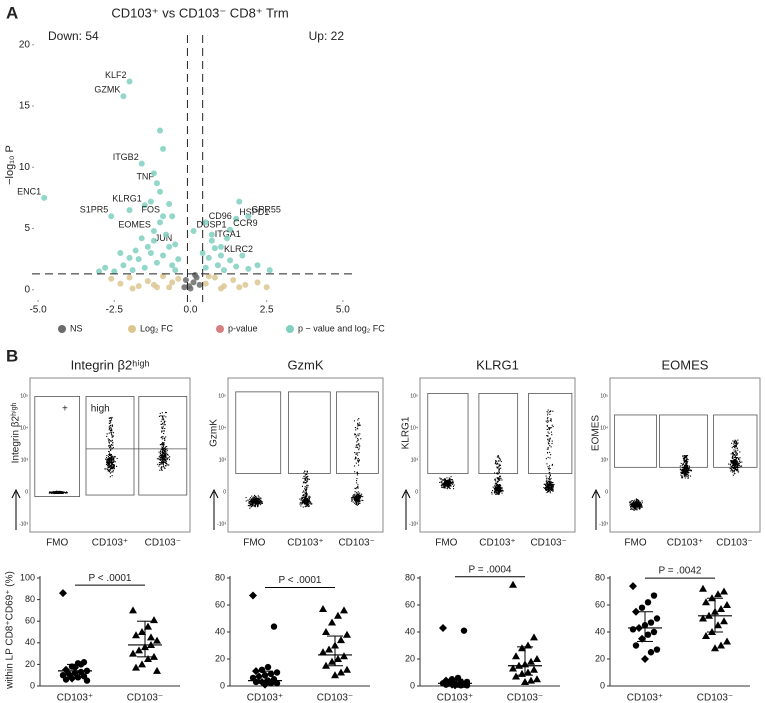 This screenshot has height=703, width=765. Describe the element at coordinates (341, 328) in the screenshot. I see `legend-label: p − value and log₂ FC` at that location.